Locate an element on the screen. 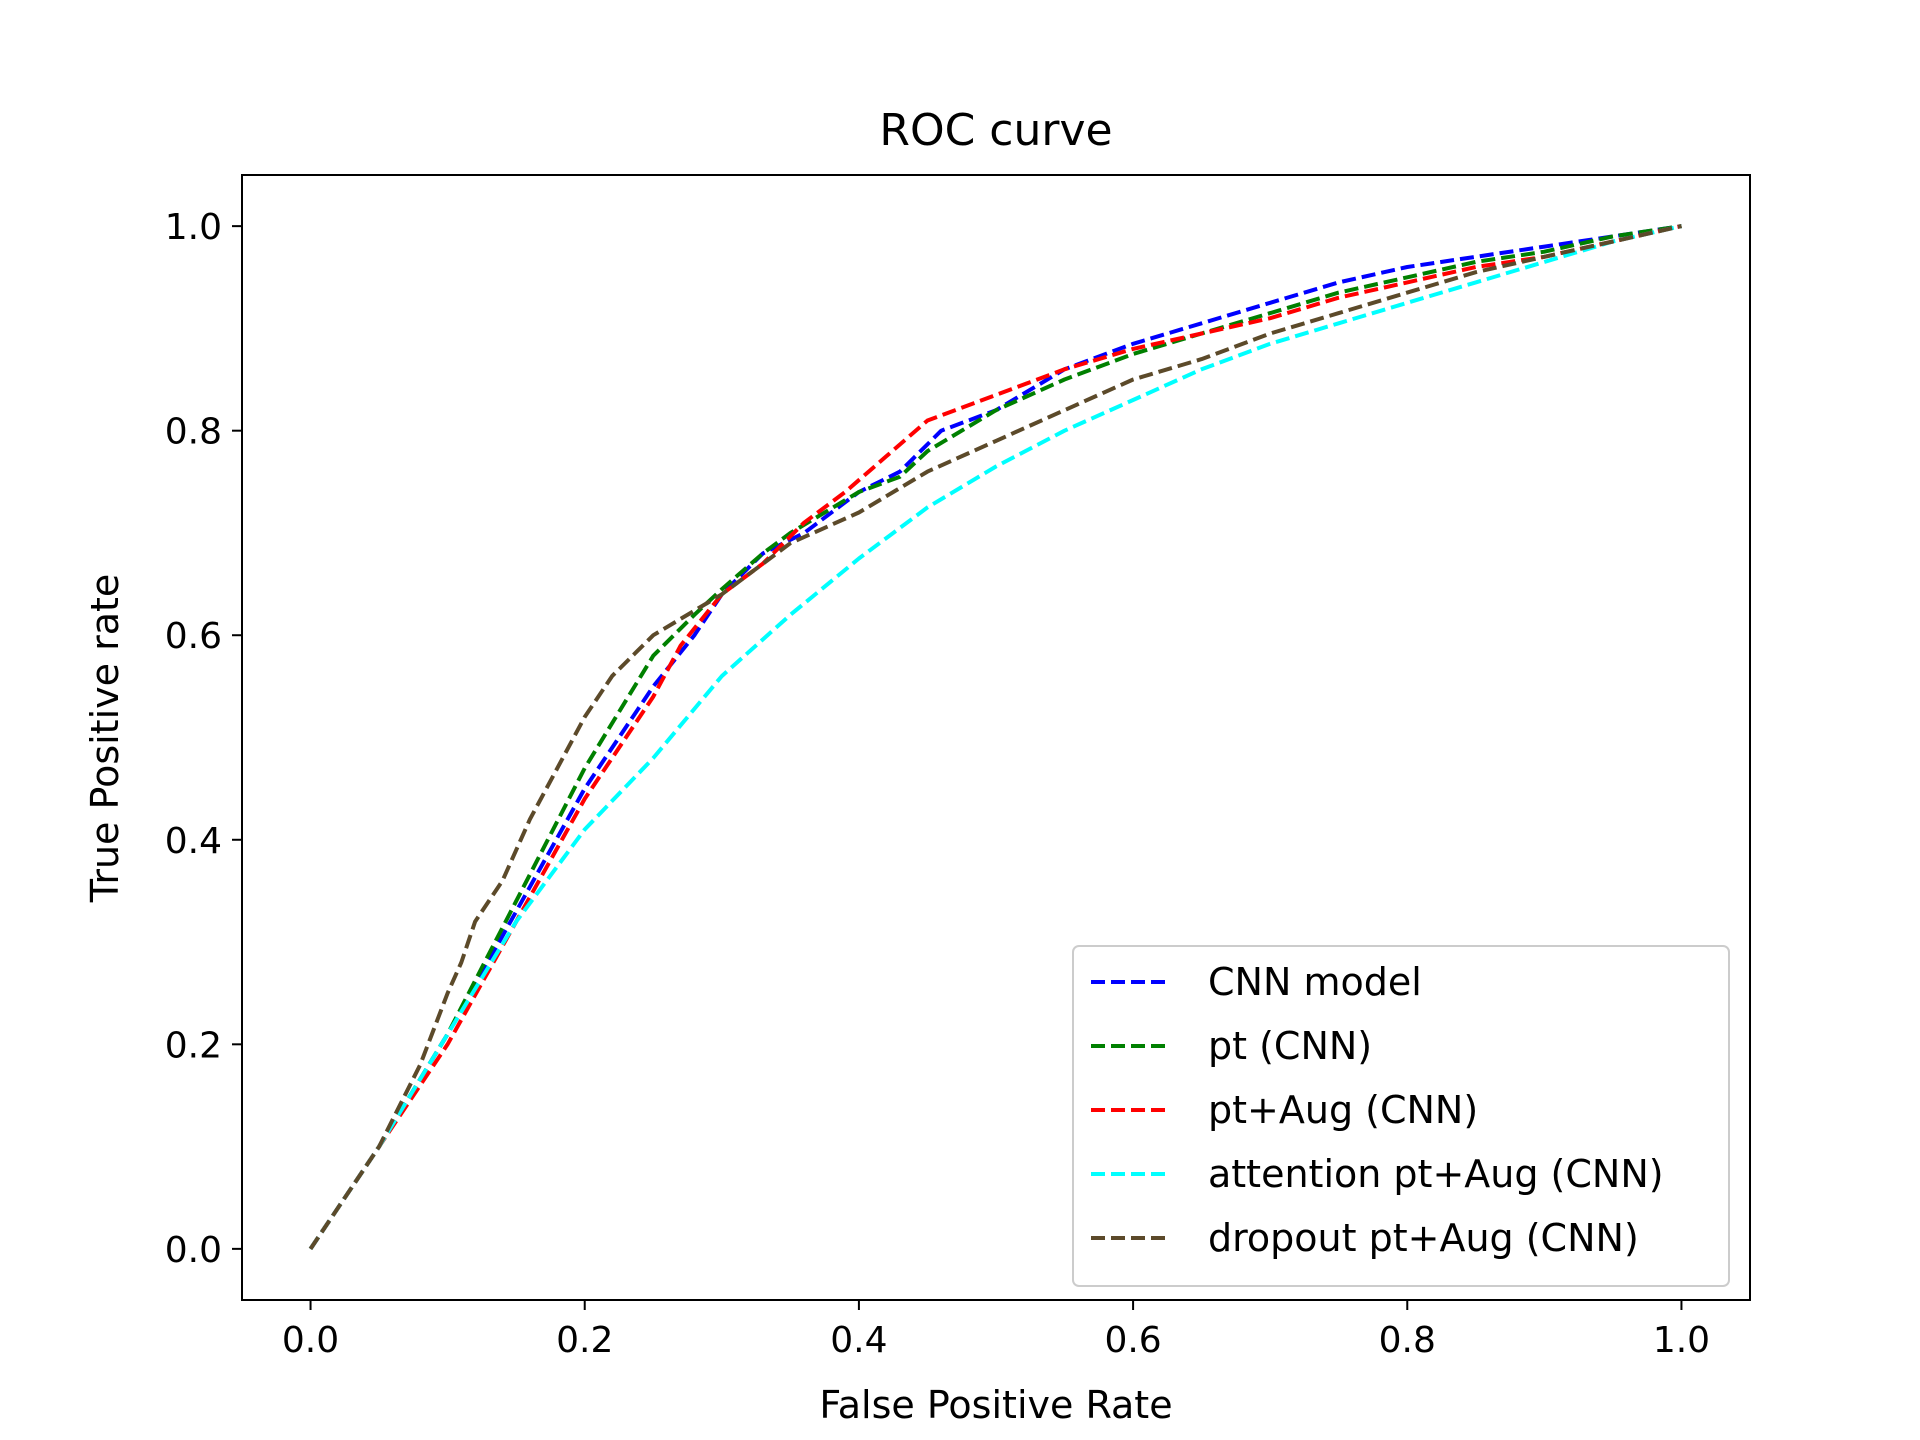  legend-entry-label: attention pt+Aug (CNN) is located at coordinates (1436, 1174).